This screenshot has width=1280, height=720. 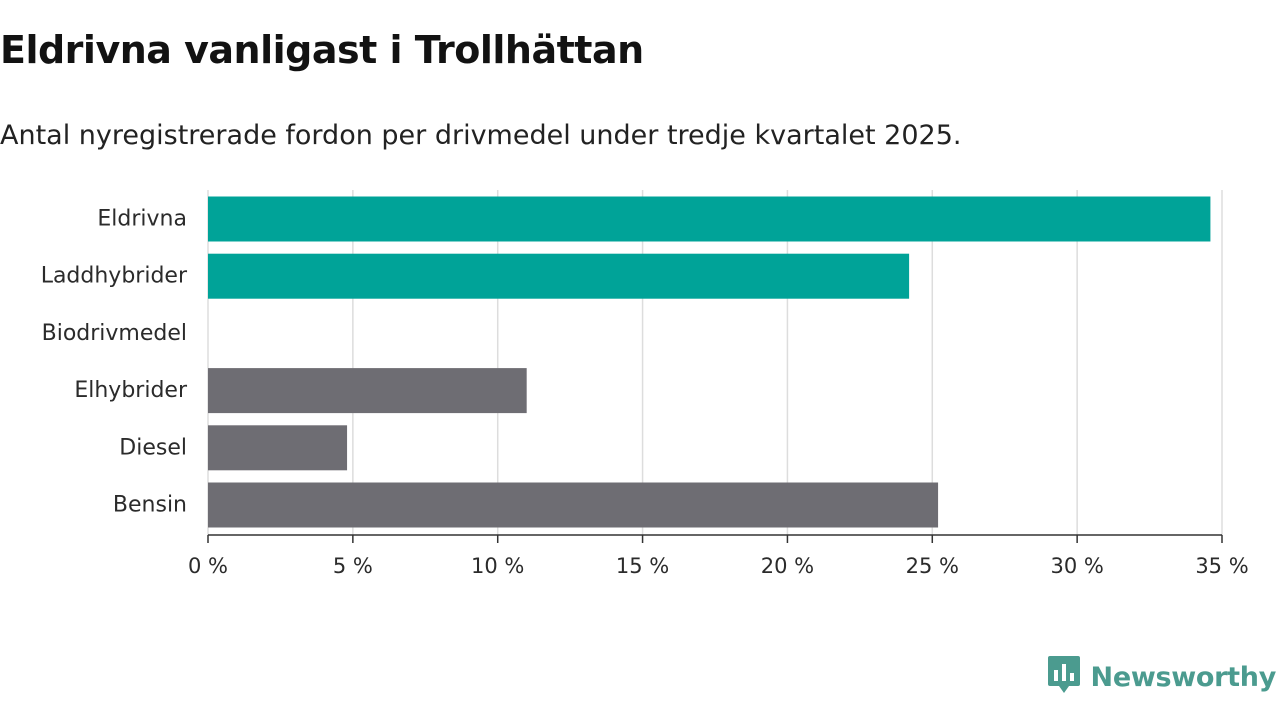 What do you see at coordinates (353, 566) in the screenshot?
I see `x-tick-label-1: 5 %` at bounding box center [353, 566].